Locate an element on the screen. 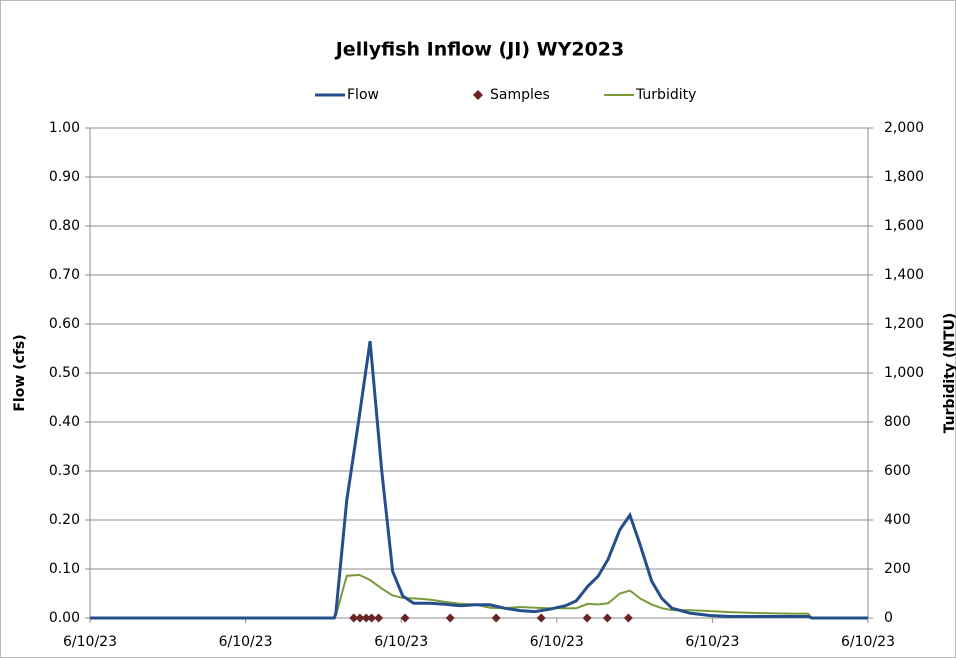 The image size is (956, 658). y-tick-label: 1.00 is located at coordinates (64, 128).